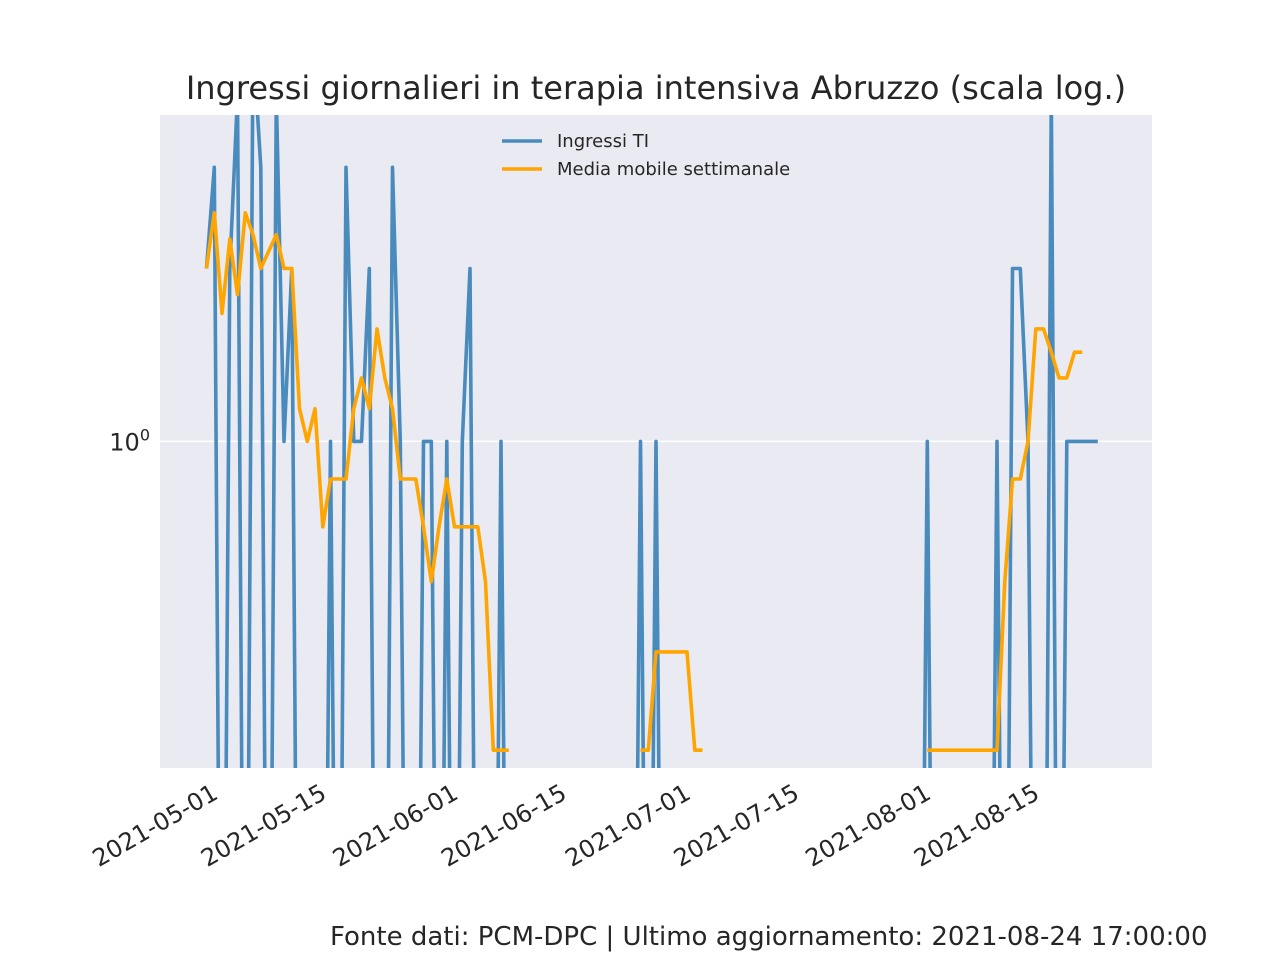 This screenshot has width=1280, height=960. What do you see at coordinates (673, 169) in the screenshot?
I see `legend-label: Media mobile settimanale` at bounding box center [673, 169].